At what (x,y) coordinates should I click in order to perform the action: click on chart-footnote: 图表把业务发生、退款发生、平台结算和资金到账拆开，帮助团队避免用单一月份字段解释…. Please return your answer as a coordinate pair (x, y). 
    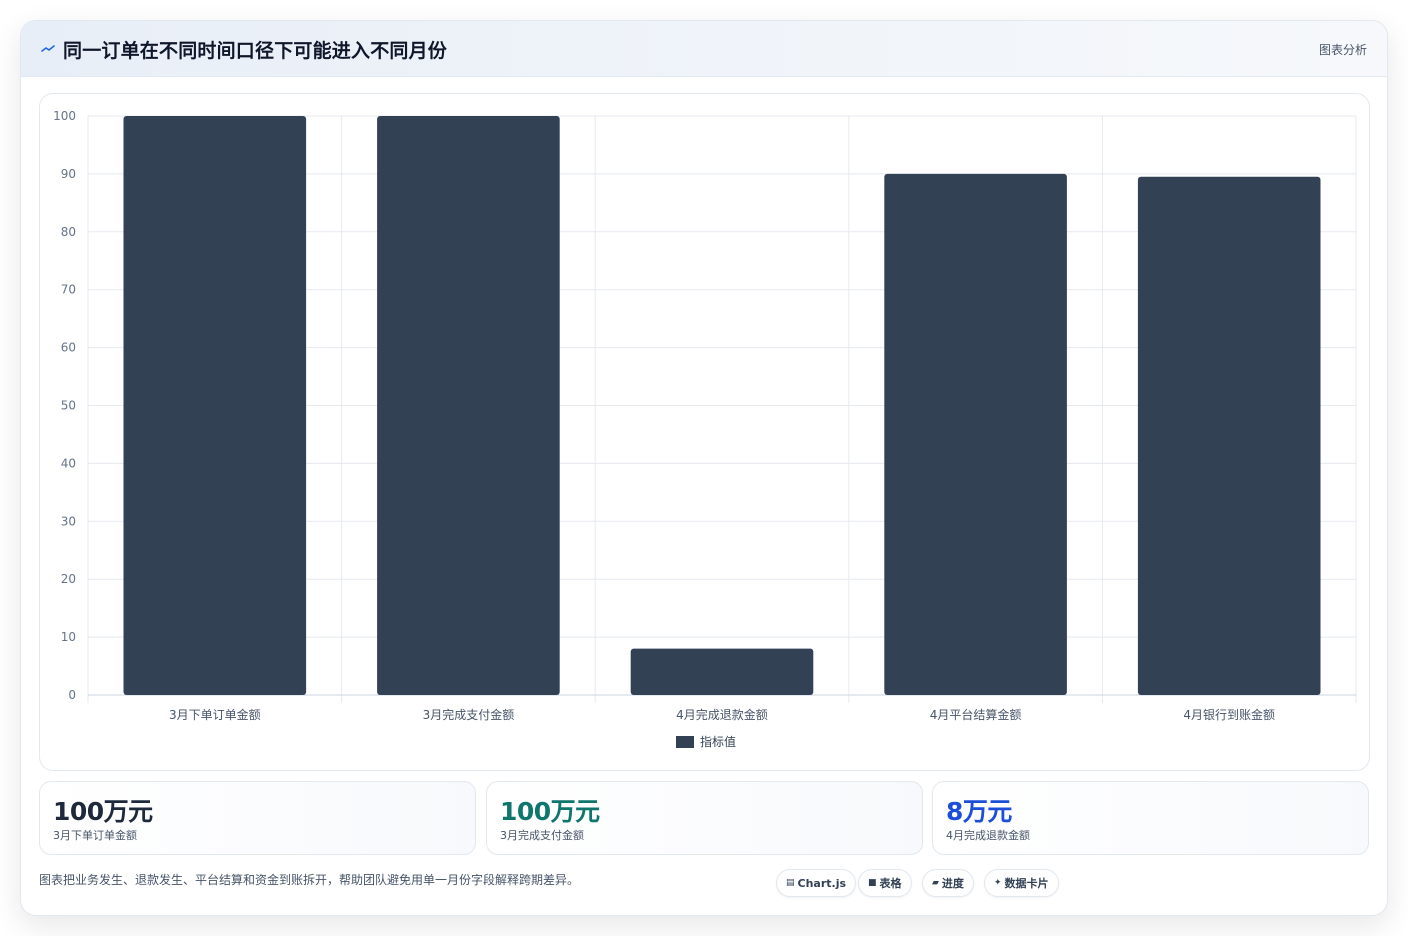
    Looking at the image, I should click on (309, 880).